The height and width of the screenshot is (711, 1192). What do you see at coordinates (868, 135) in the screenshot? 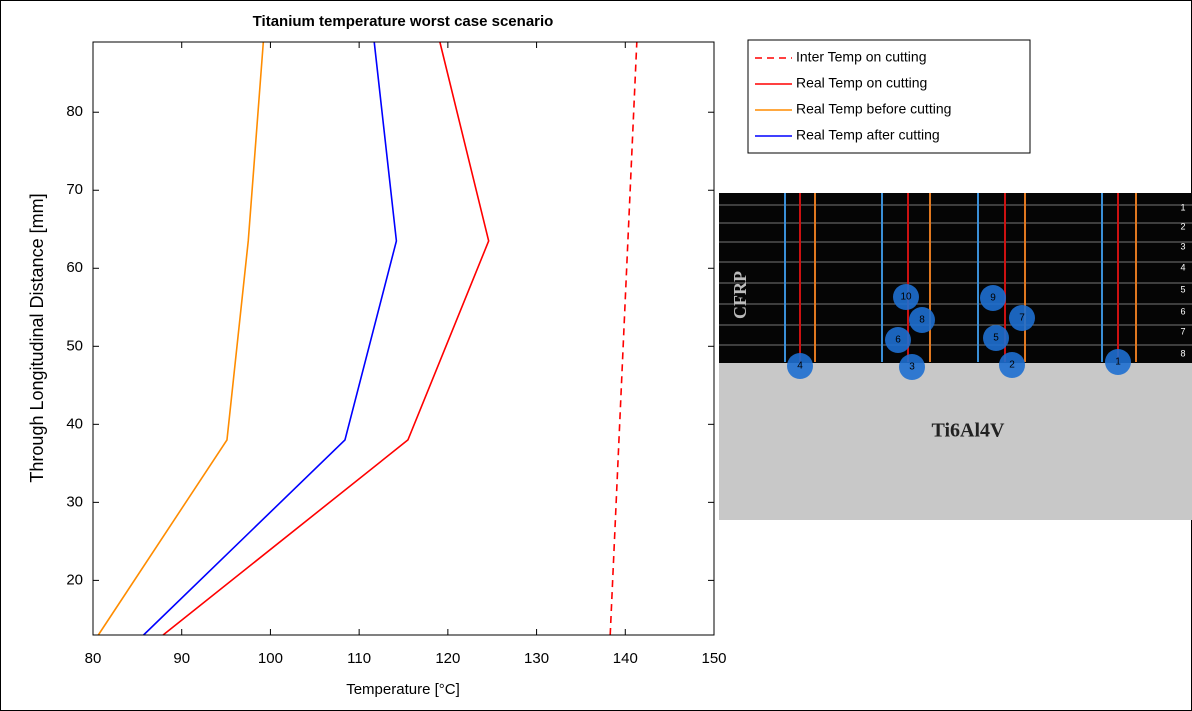
I see `legend-label: Real Temp after cutting` at bounding box center [868, 135].